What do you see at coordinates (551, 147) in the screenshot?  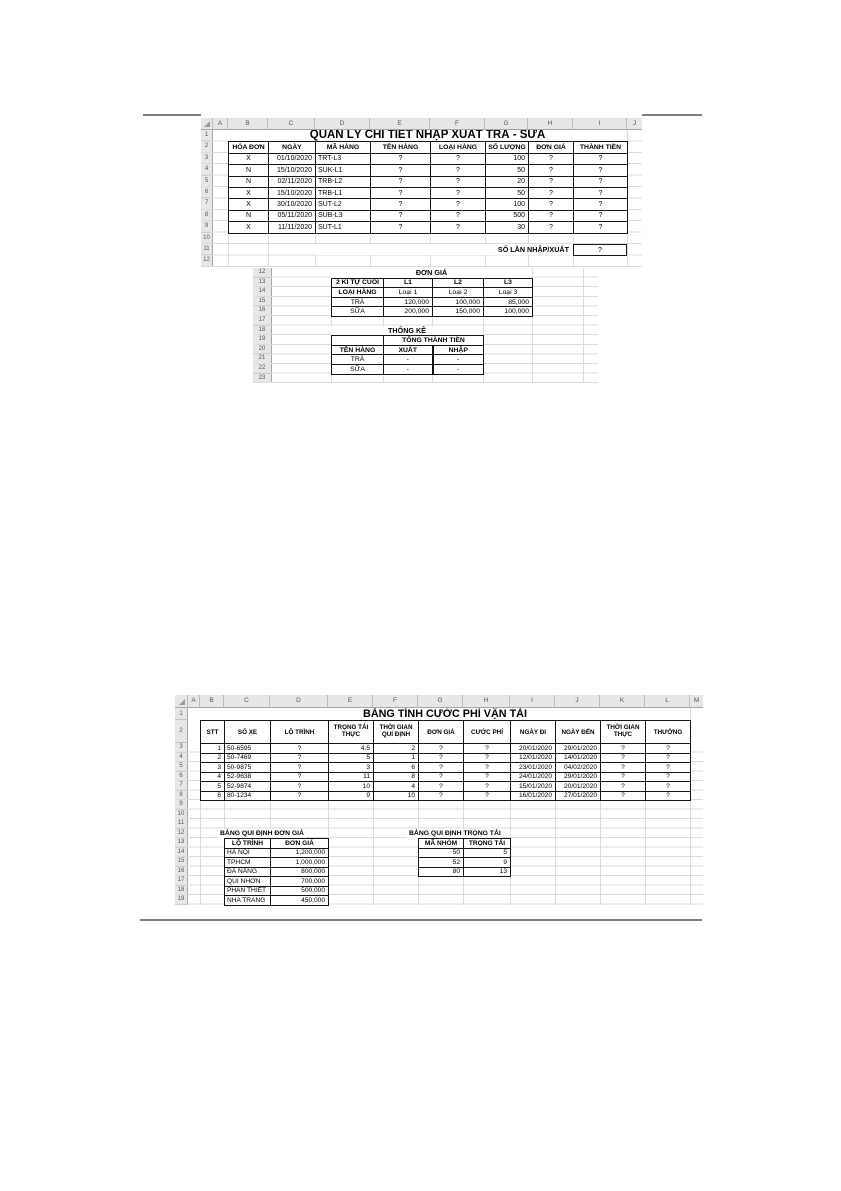 I see `header-cell: ĐƠN GIÁ` at bounding box center [551, 147].